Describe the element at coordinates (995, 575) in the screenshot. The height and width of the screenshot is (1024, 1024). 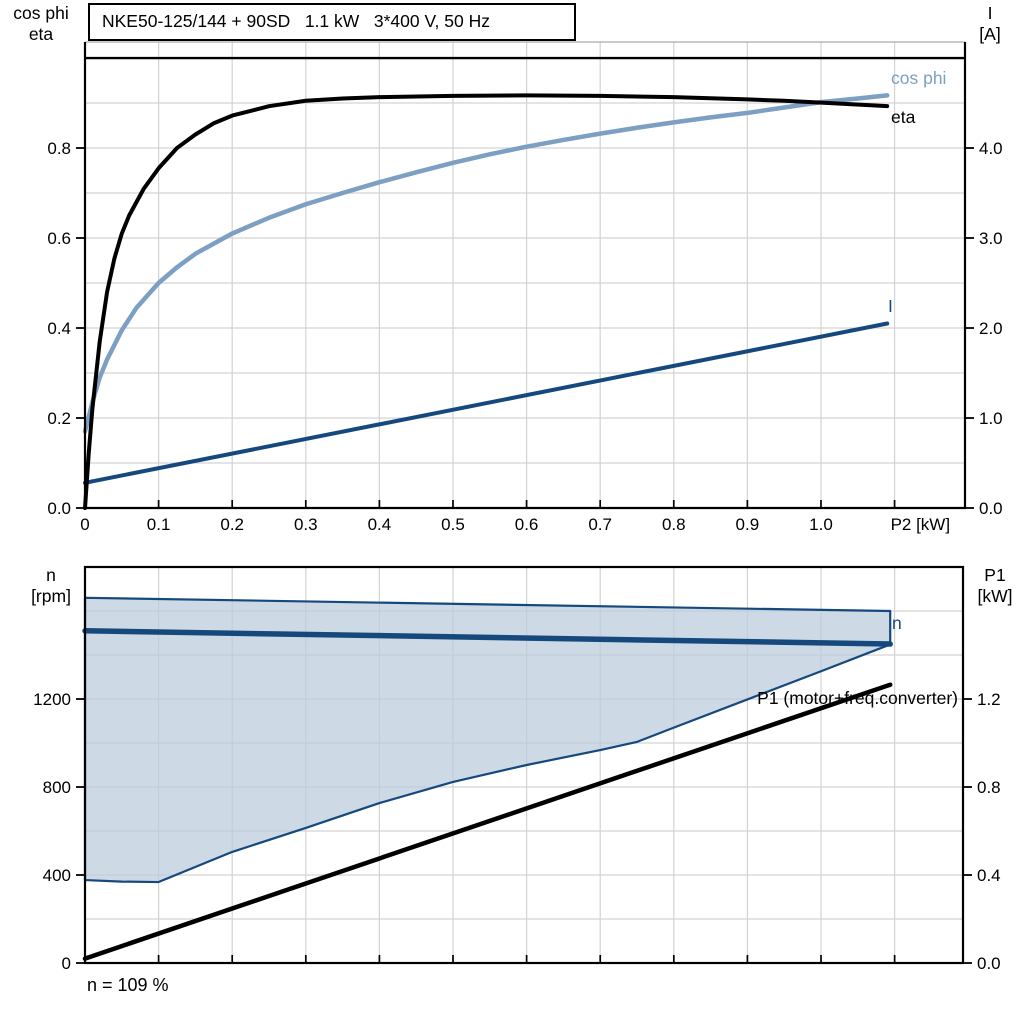
I see `axis-header-p1: P1` at that location.